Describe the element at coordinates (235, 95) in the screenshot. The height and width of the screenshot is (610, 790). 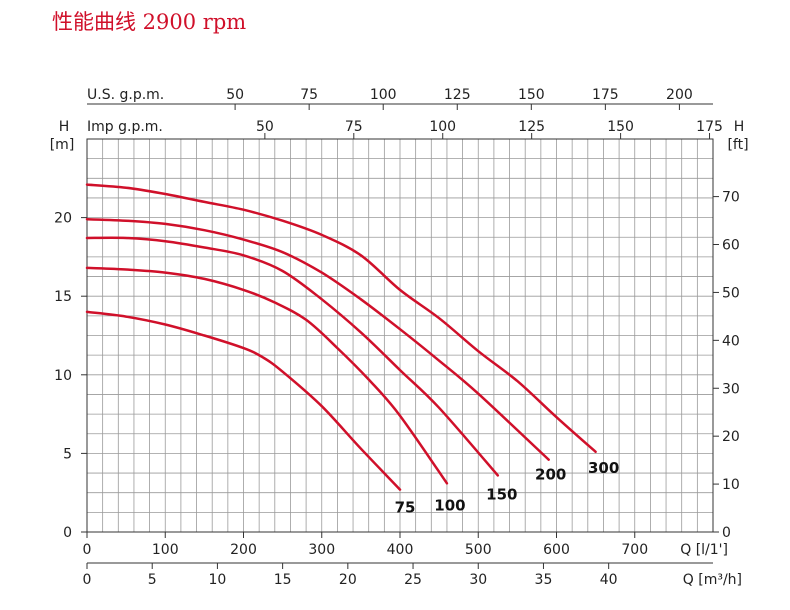
I see `us-gpm-tick-label: 50` at that location.